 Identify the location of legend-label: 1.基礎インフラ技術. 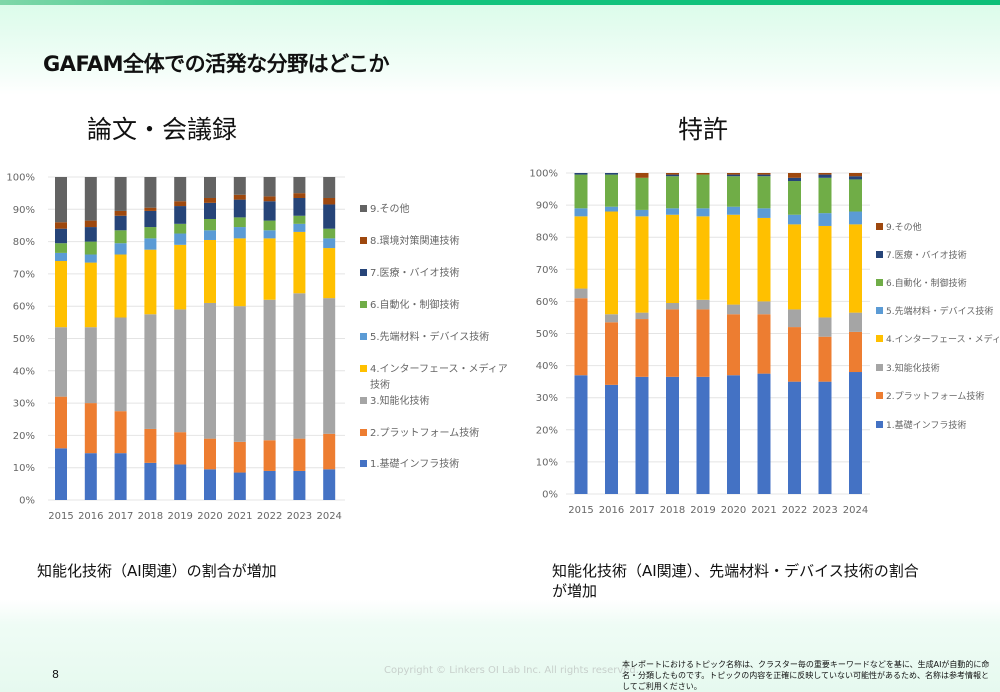
(926, 425).